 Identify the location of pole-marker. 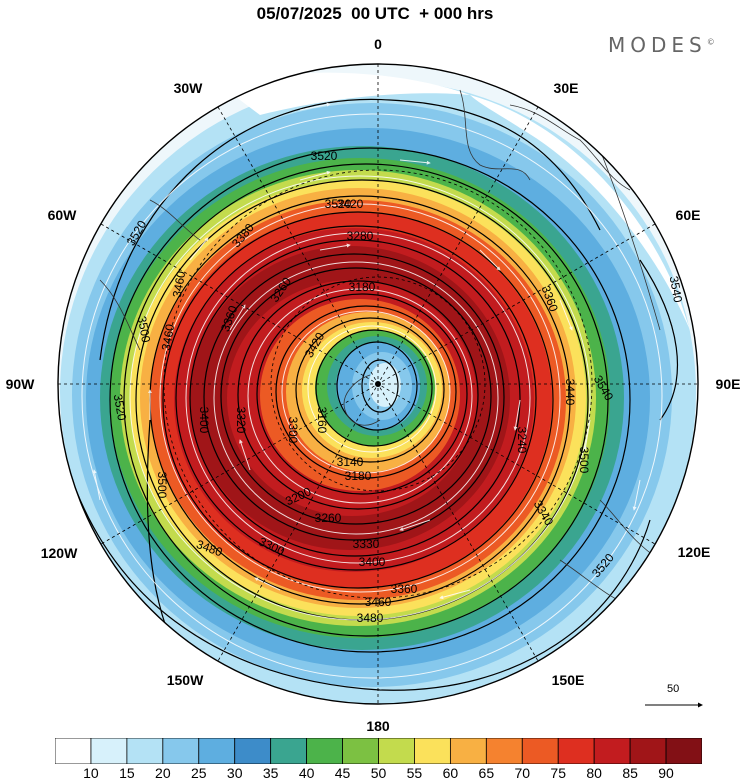
(378, 384).